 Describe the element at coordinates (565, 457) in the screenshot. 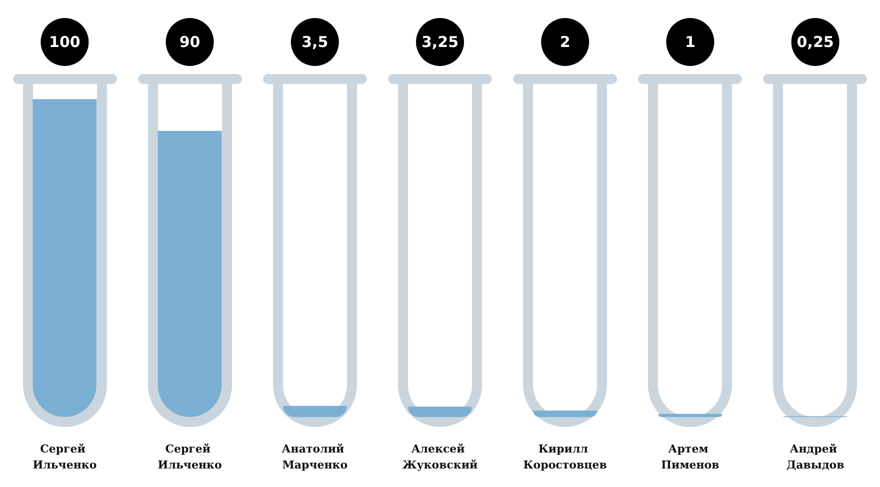

I see `x-tick-label: Кирилл Коростовцев` at that location.